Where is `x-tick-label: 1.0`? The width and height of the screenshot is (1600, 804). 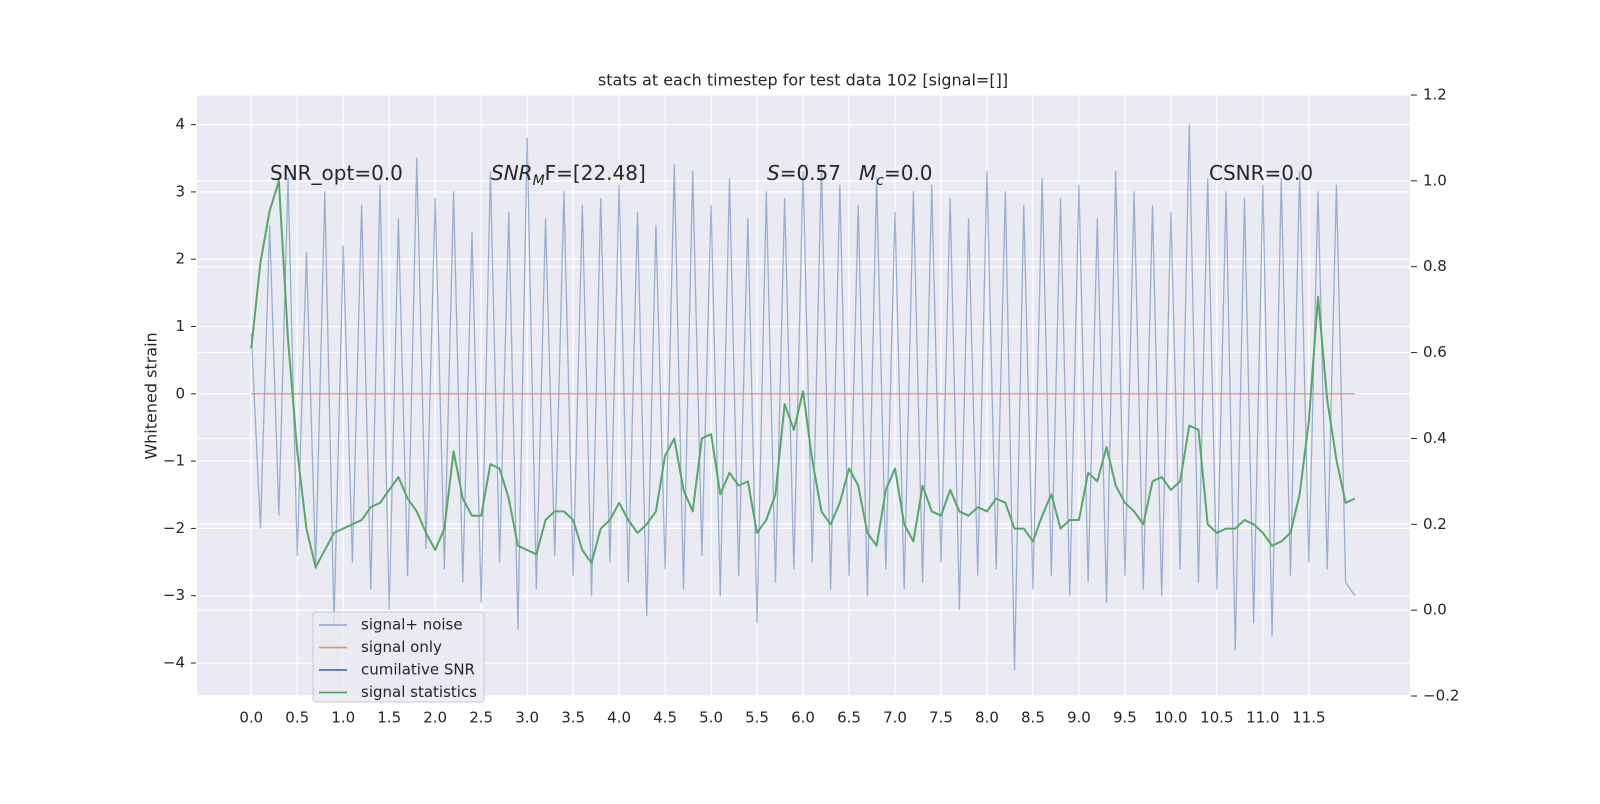 x-tick-label: 1.0 is located at coordinates (343, 718).